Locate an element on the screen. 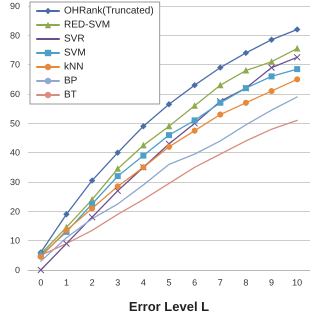 This screenshot has height=320, width=320. legend-label: kNN is located at coordinates (74, 67).